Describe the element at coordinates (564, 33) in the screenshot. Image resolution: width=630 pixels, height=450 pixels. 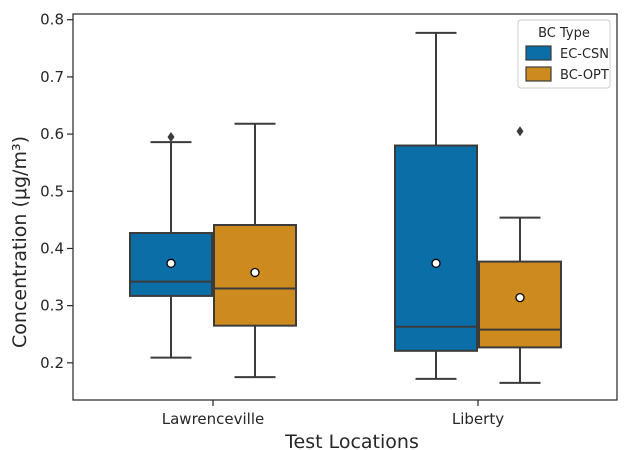
I see `legend-title: BC Type` at that location.